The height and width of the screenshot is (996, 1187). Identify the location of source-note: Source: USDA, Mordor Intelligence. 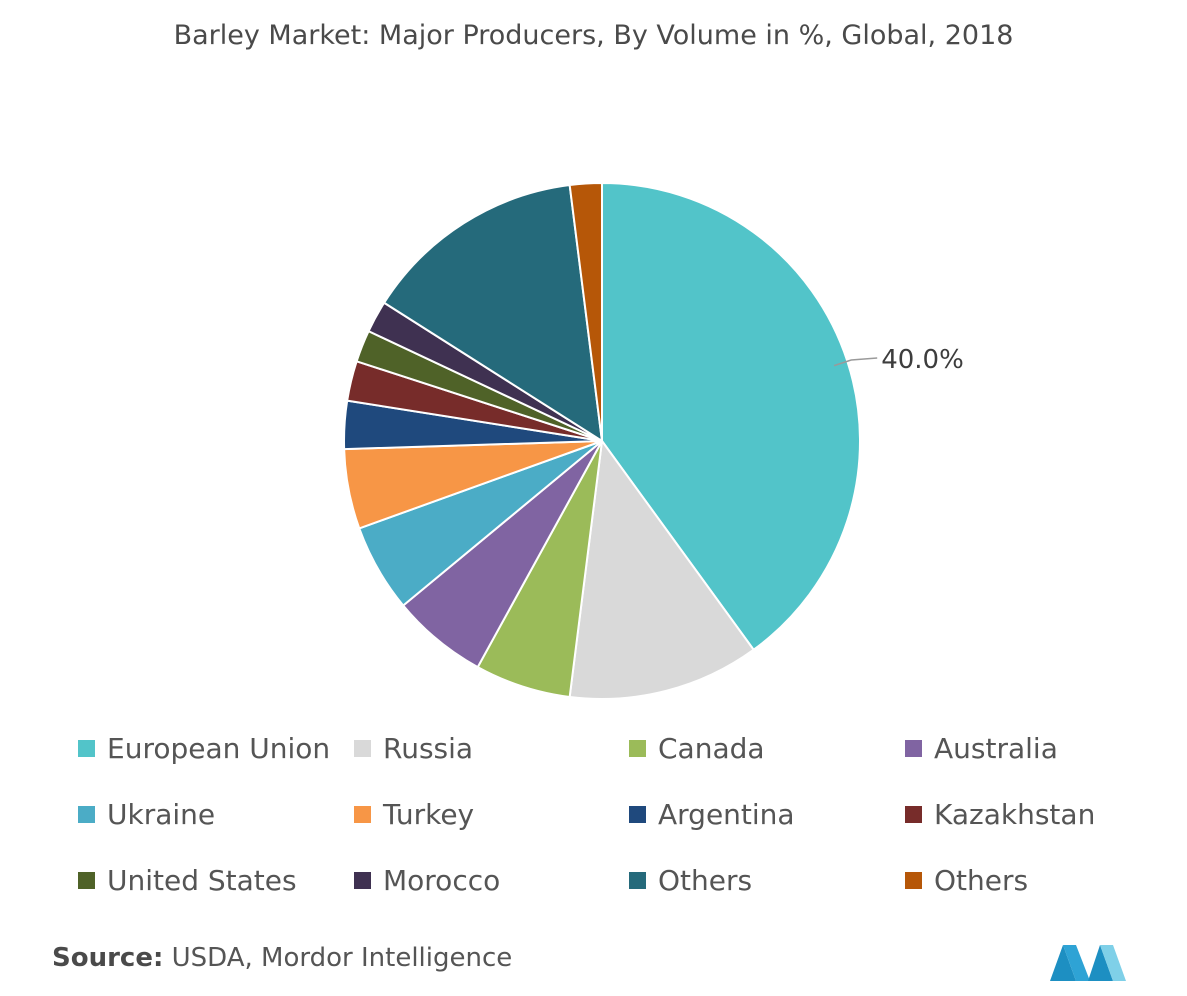
(282, 958).